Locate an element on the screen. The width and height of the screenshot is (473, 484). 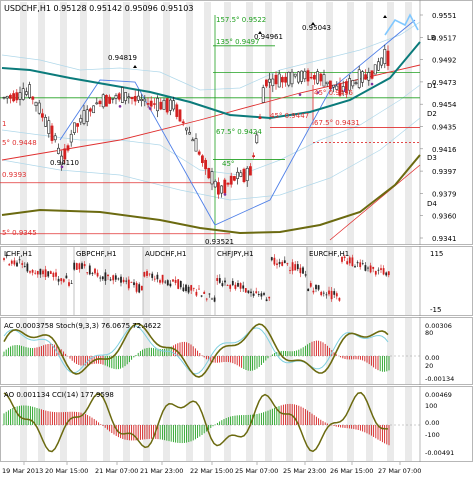
ao-cci-panel: 0.00469 100 0.00 -100 -0.00491 is located at coordinates (228, 424).